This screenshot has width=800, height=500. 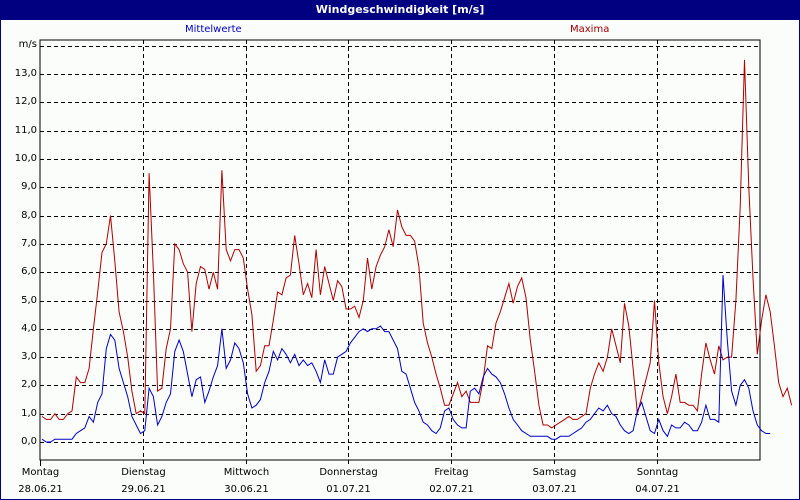 I want to click on y-tick-label: 11,0, so click(x=25, y=130).